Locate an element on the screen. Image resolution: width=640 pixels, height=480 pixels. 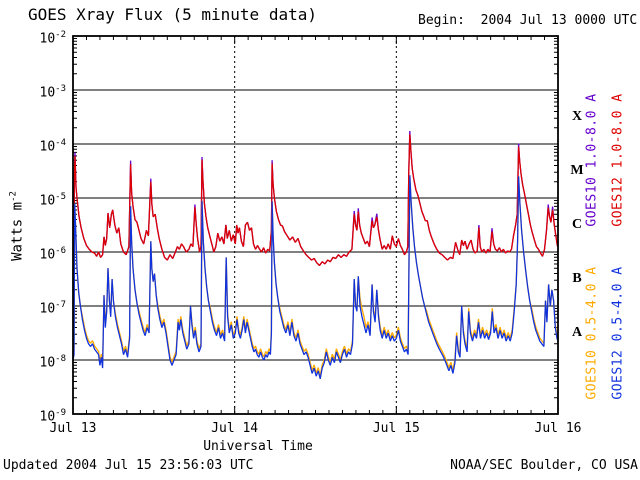
y-tick-label: 10⁻³ is located at coordinates (53, 92).